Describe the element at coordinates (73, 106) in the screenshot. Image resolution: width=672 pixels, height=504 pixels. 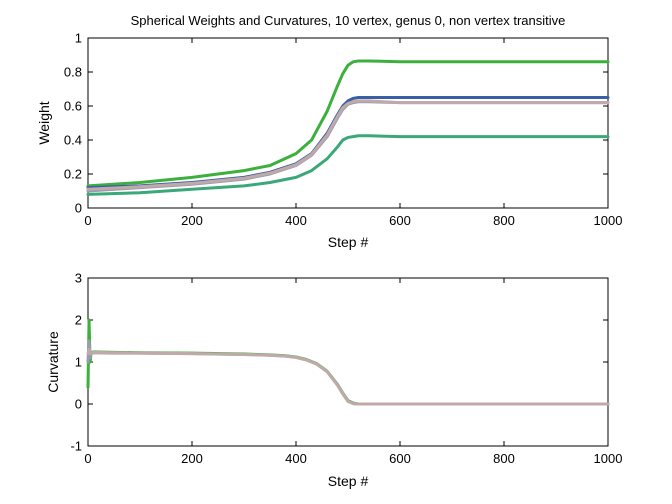
I see `weight-y-tick-label: 0.6` at that location.